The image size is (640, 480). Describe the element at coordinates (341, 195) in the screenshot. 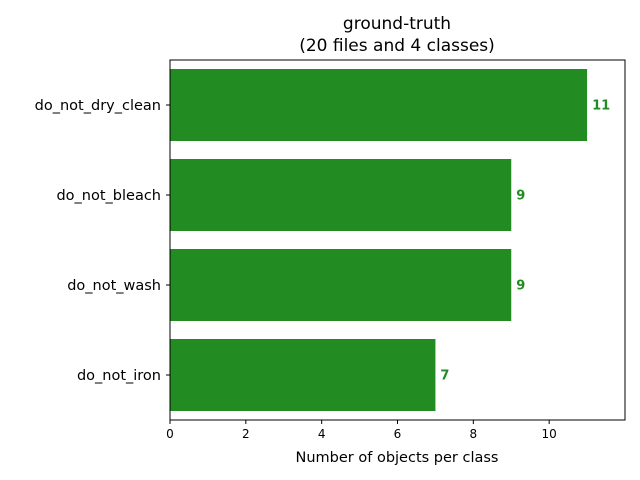

I see `bar-do-not-bleach` at that location.